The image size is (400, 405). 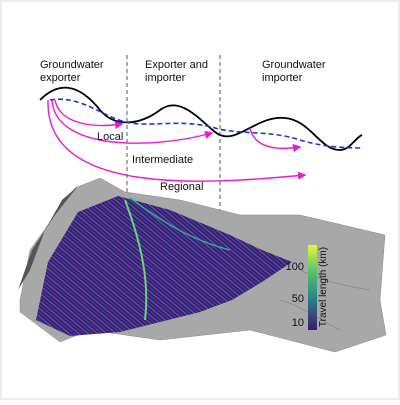 I want to click on land-surface, so click(x=201, y=118).